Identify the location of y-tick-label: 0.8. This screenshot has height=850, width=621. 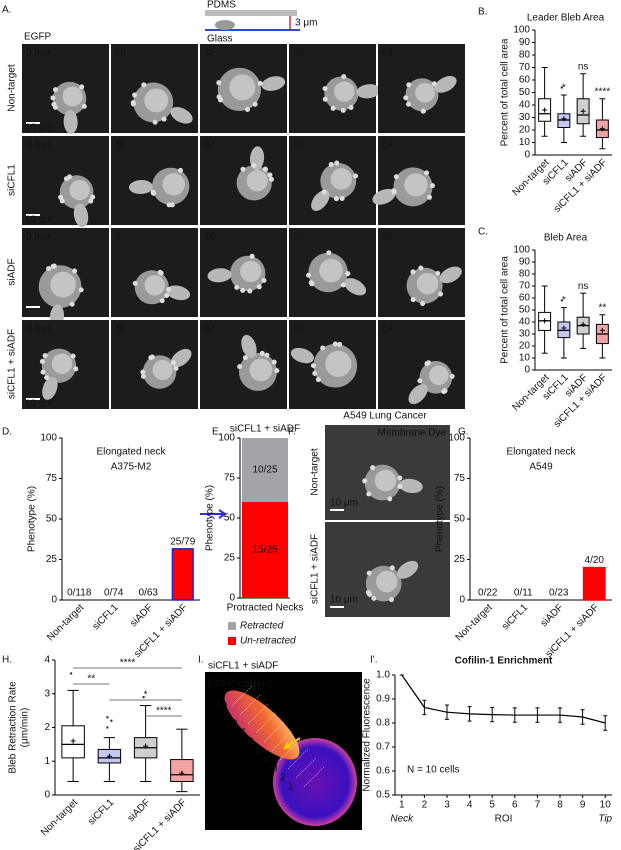
(383, 723).